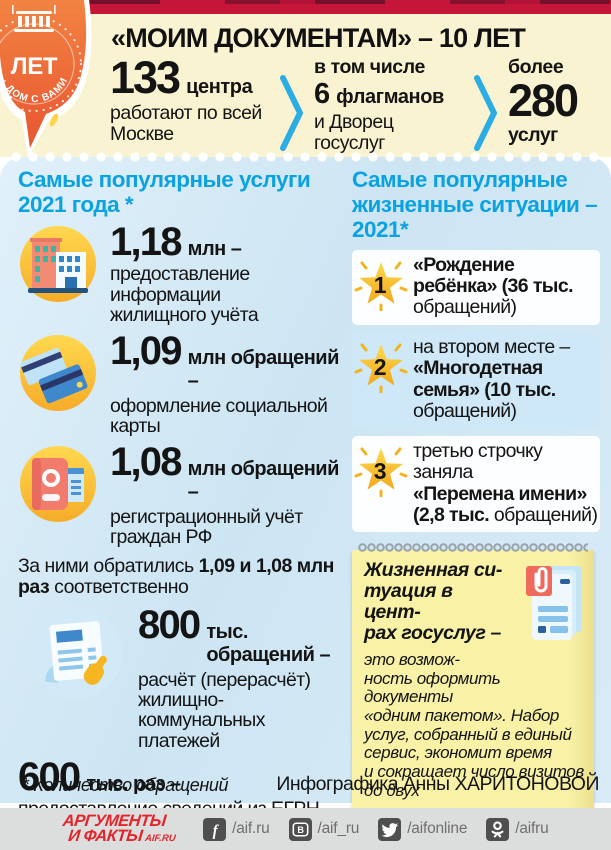  Describe the element at coordinates (322, 93) in the screenshot. I see `flagships-count: 6` at that location.